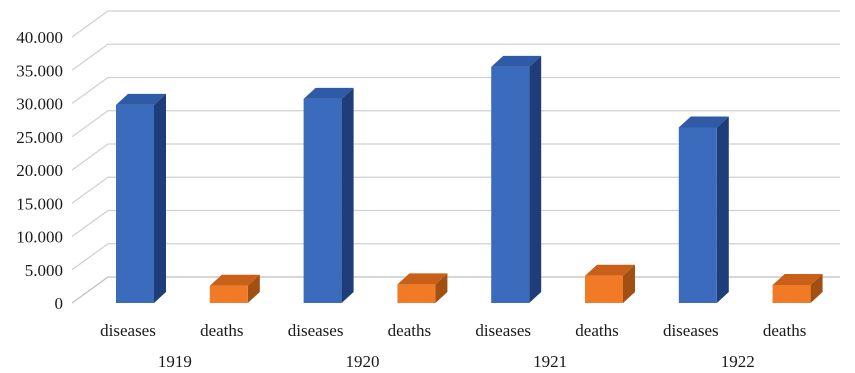  I want to click on x-axis-groups: 1919 1920 1921 1922, so click(456, 361).